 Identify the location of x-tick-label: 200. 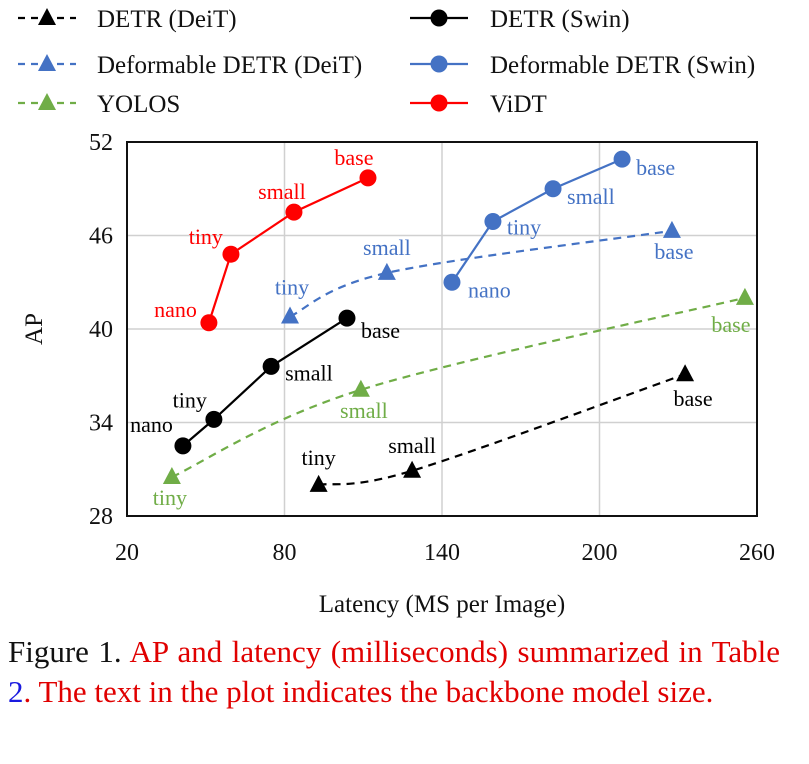
(600, 553).